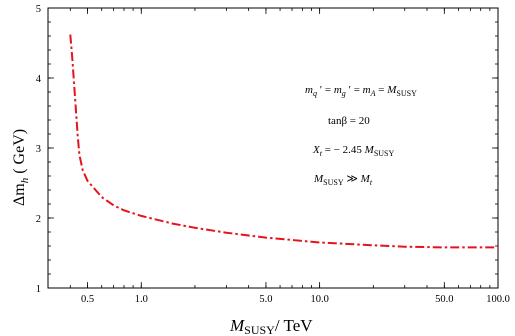  I want to click on y-axis-title: Δmh ( GeV), so click(21, 167).